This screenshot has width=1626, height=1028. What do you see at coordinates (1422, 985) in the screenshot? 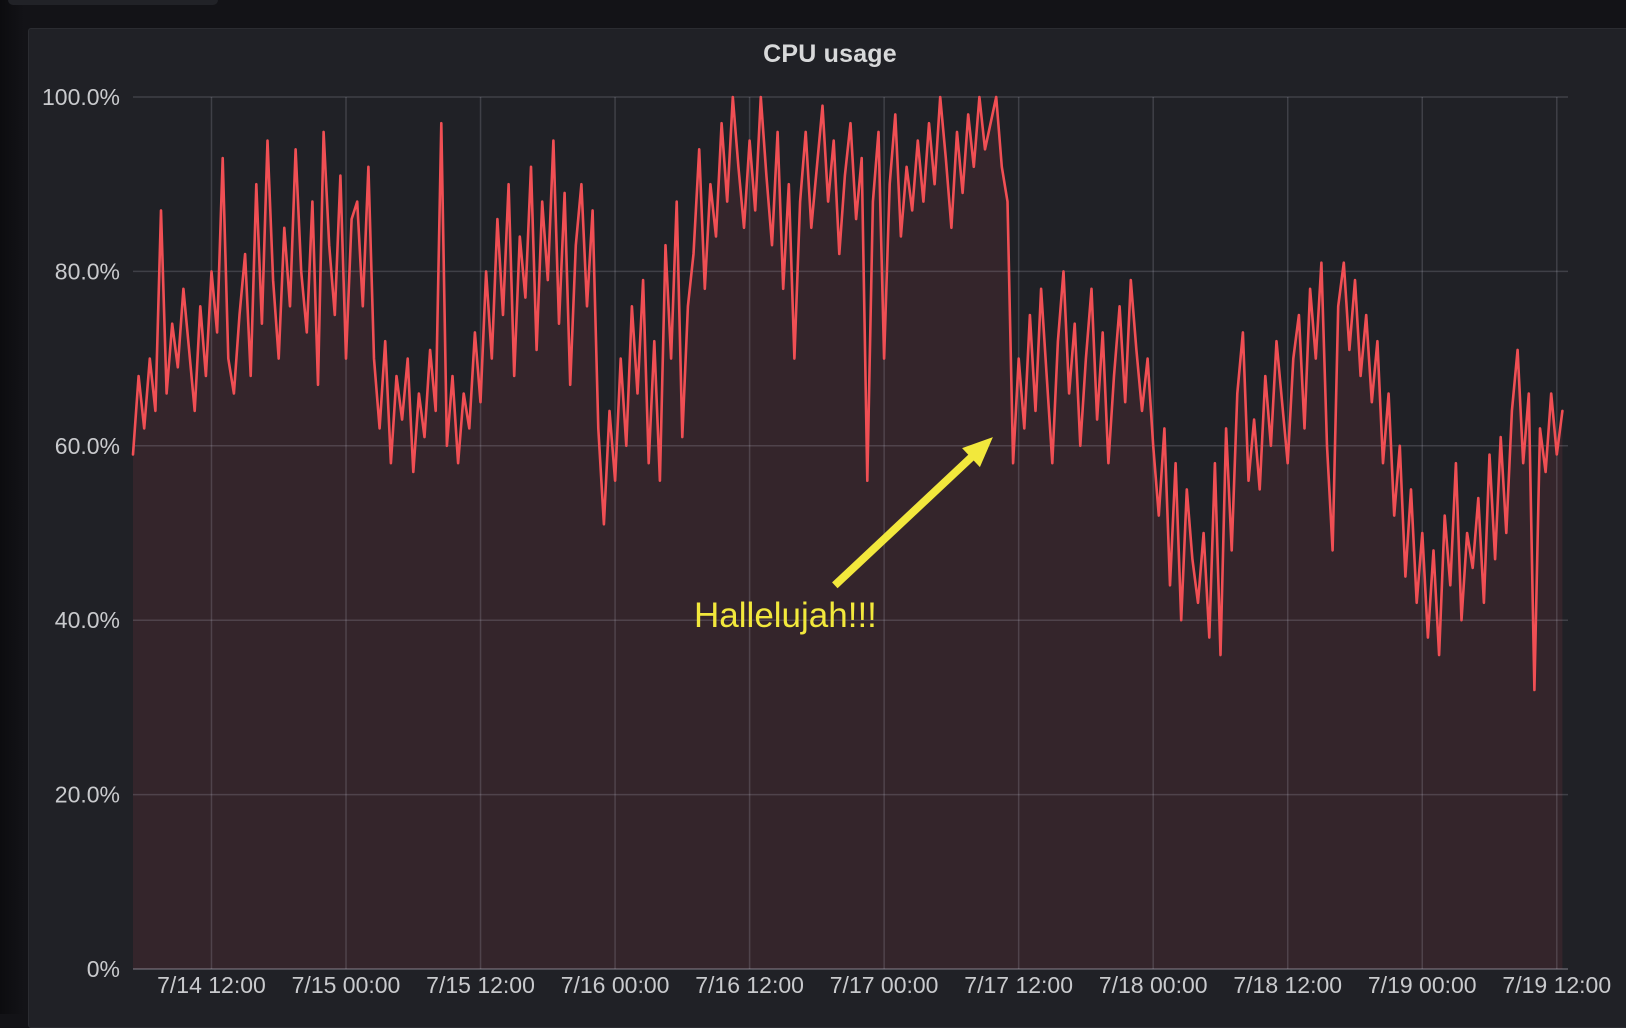
I see `x-tick-label: 7/19 00:00` at bounding box center [1422, 985].